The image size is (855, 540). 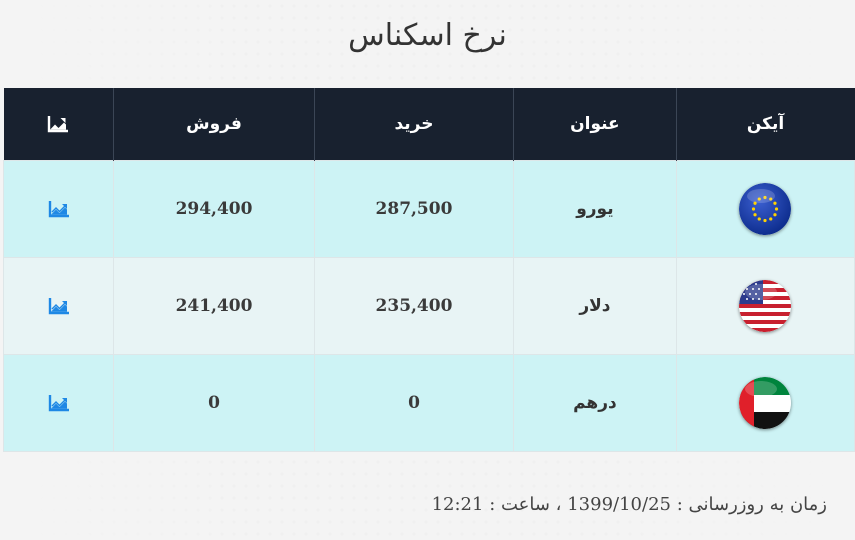 I want to click on last-update-time: 12:21, so click(x=457, y=504).